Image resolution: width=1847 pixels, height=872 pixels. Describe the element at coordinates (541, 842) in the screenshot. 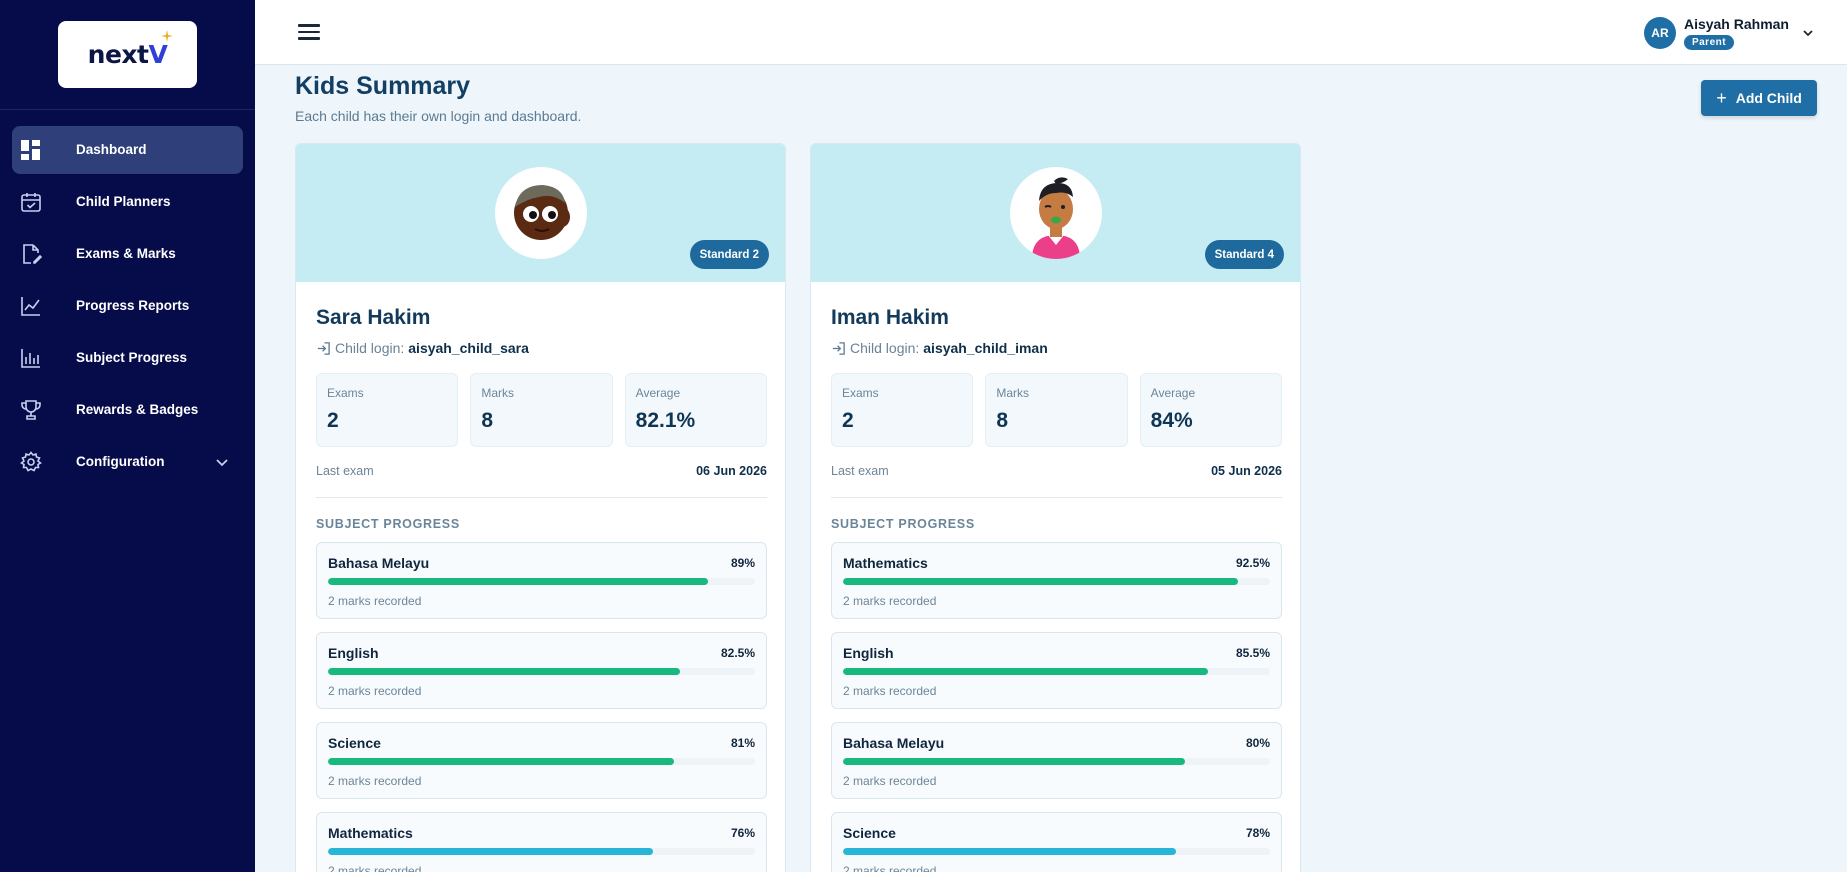

I see `subject-progress-item: Mathematics 76% 2 marks recorded` at that location.